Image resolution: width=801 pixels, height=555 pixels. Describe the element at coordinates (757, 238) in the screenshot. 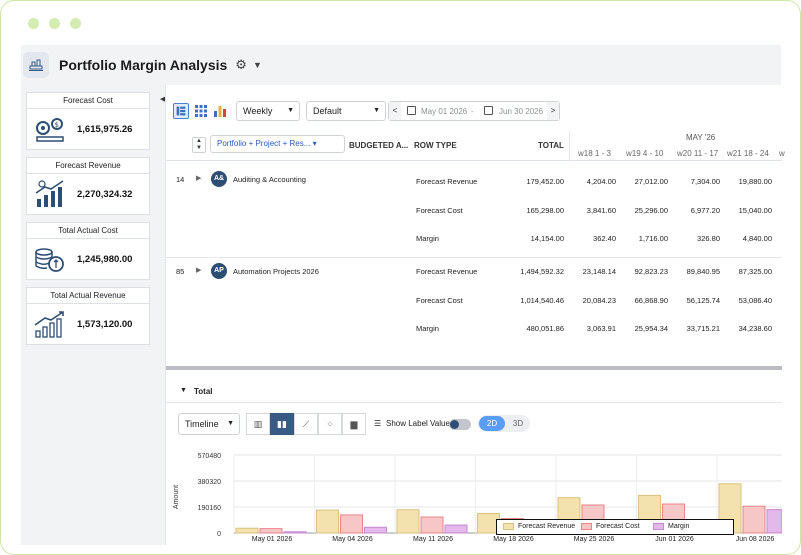

I see `row-week-value: 4,840.00` at that location.